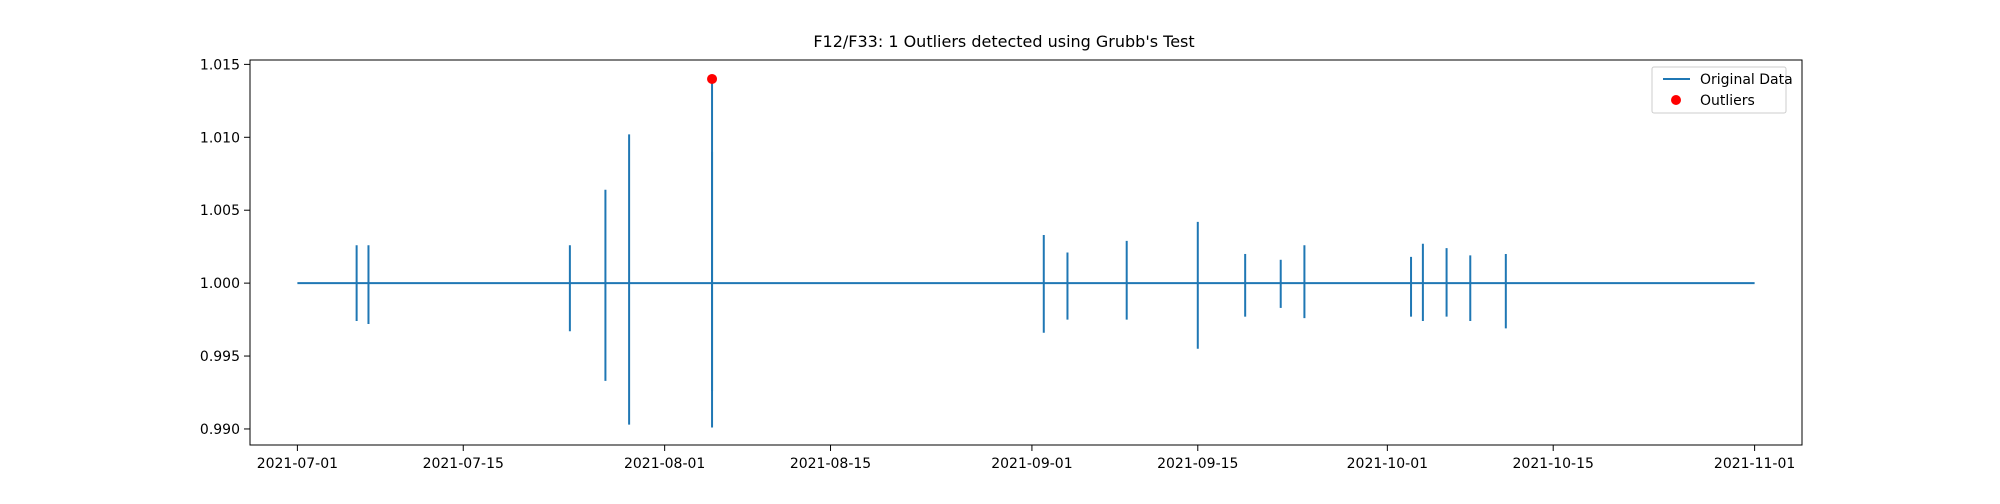  I want to click on y-tick-label: 0.995, so click(220, 357).